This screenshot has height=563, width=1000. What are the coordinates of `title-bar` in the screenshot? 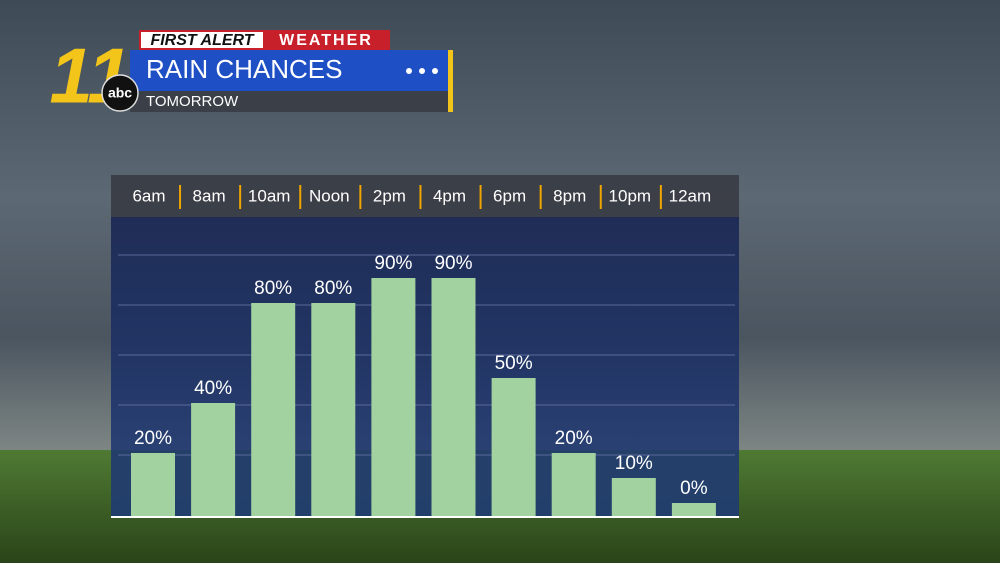 It's located at (291, 70).